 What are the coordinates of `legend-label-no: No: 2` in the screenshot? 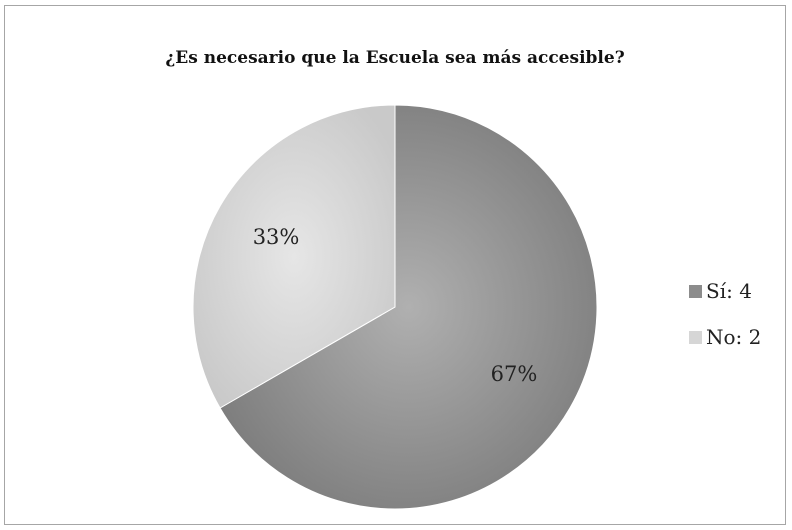 It's located at (734, 337).